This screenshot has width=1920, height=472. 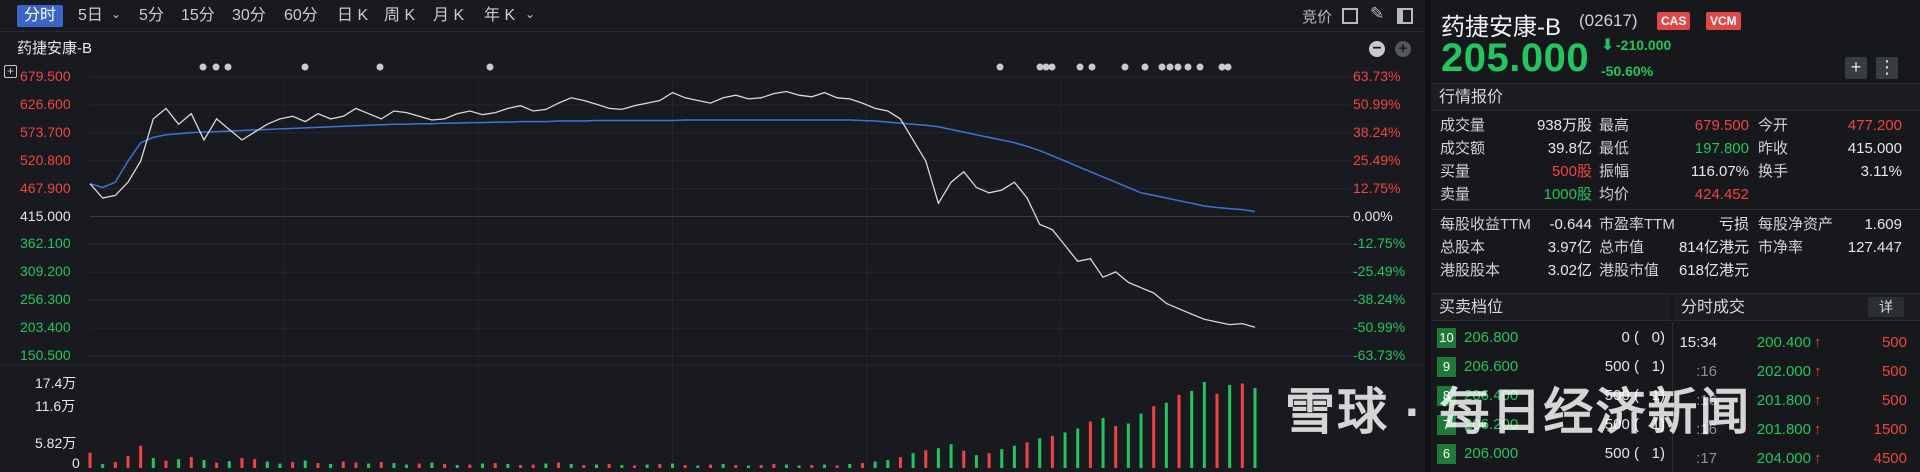 I want to click on quote-value: 424.452, so click(x=1721, y=194).